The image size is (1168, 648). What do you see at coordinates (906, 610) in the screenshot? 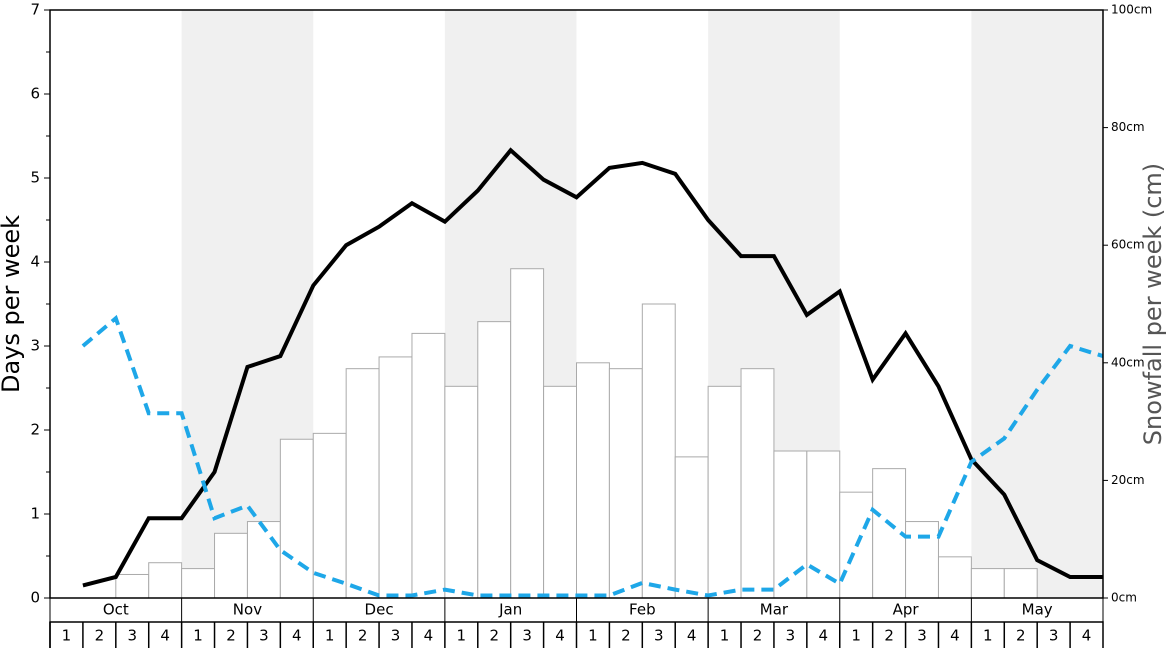
I see `month-label: Apr` at bounding box center [906, 610].